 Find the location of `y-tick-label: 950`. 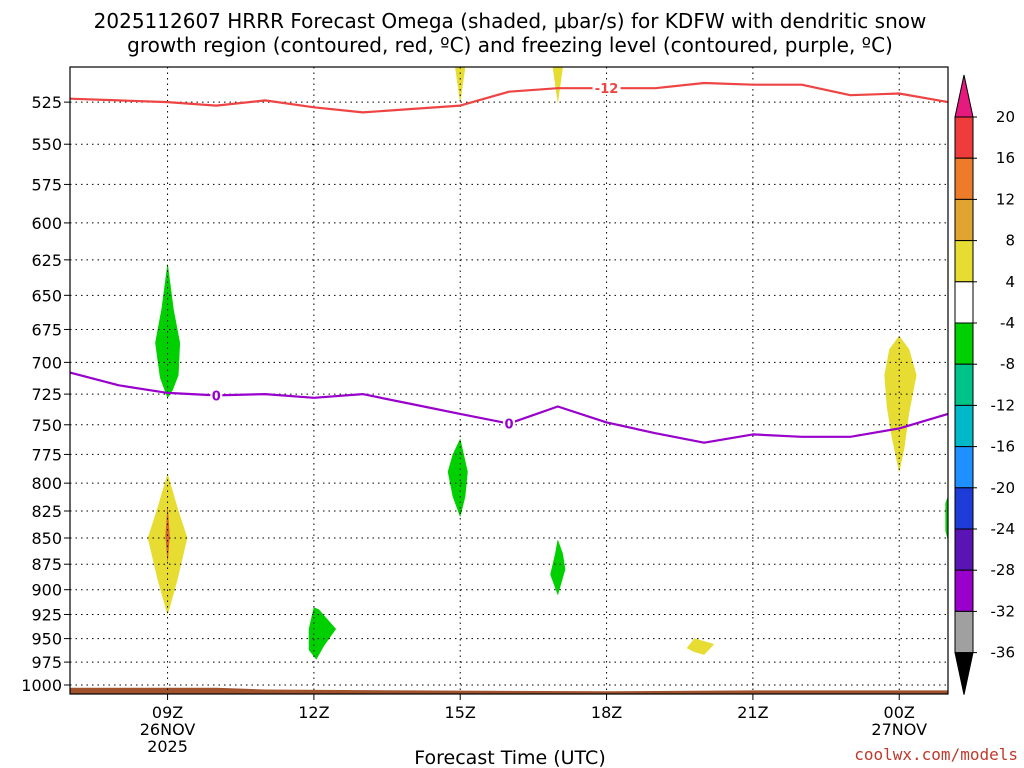

y-tick-label: 950 is located at coordinates (46, 639).